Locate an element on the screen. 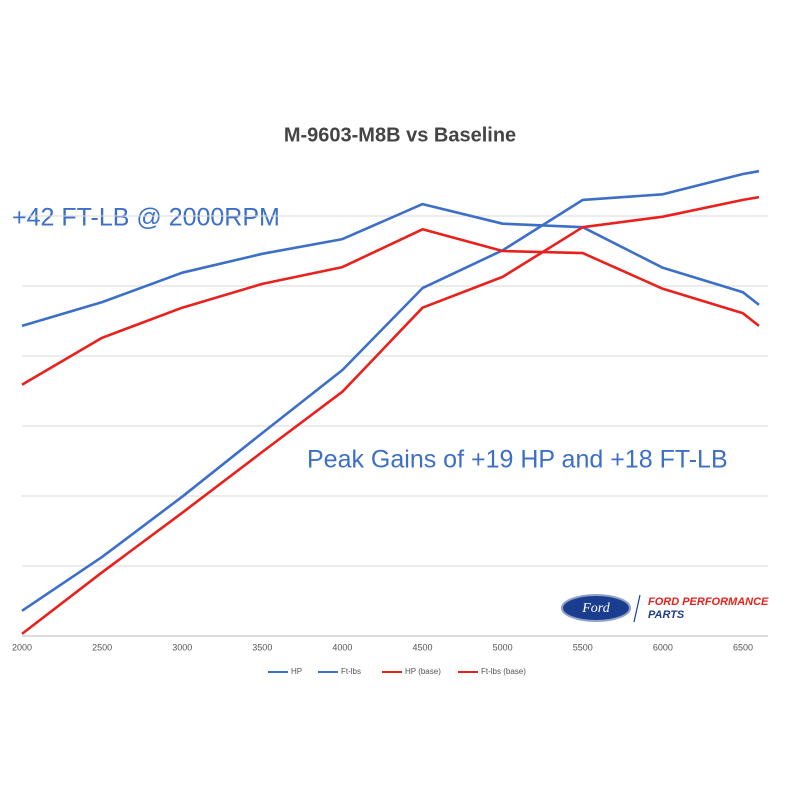 The image size is (800, 800). legend-label: HP is located at coordinates (296, 671).